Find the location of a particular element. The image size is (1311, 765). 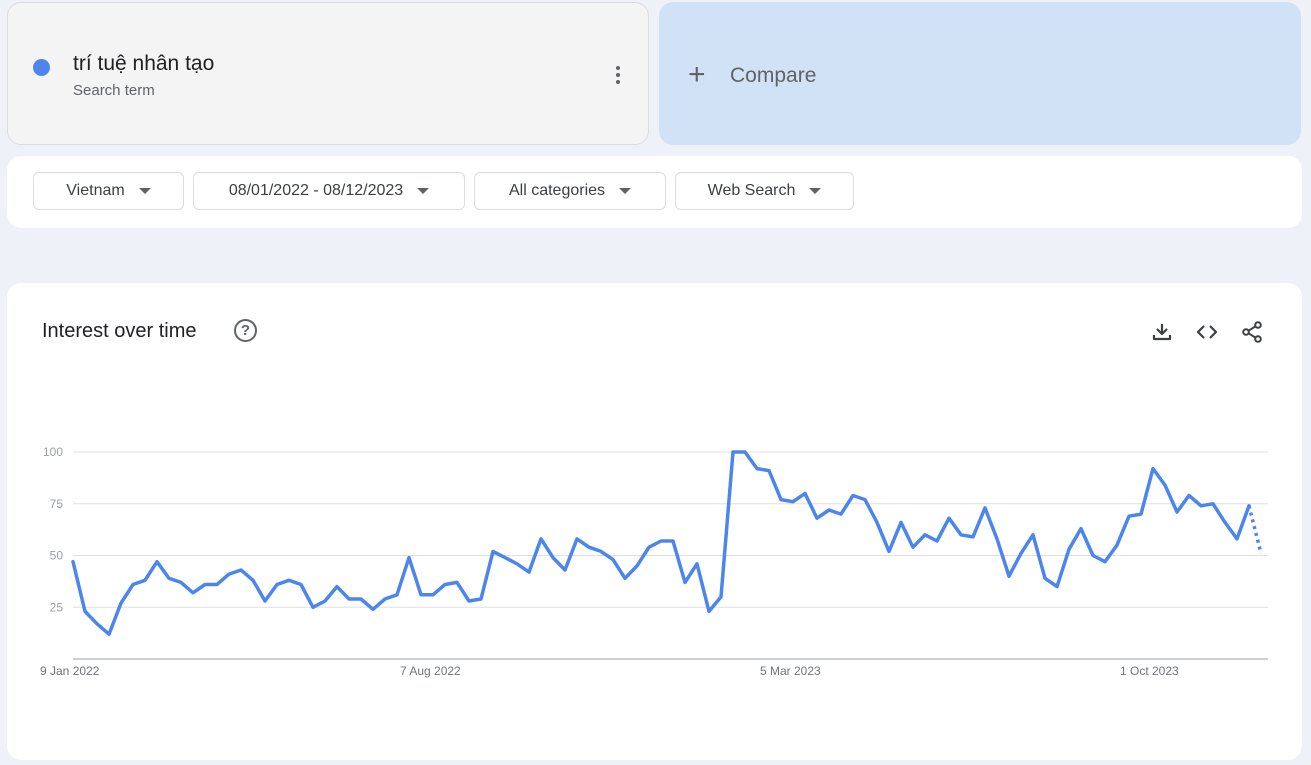

more-vert-icon is located at coordinates (618, 75).